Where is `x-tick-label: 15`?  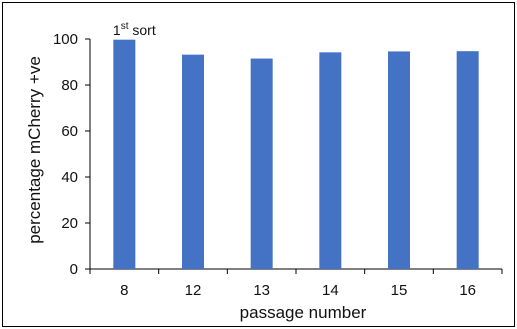
x-tick-label: 15 is located at coordinates (399, 290).